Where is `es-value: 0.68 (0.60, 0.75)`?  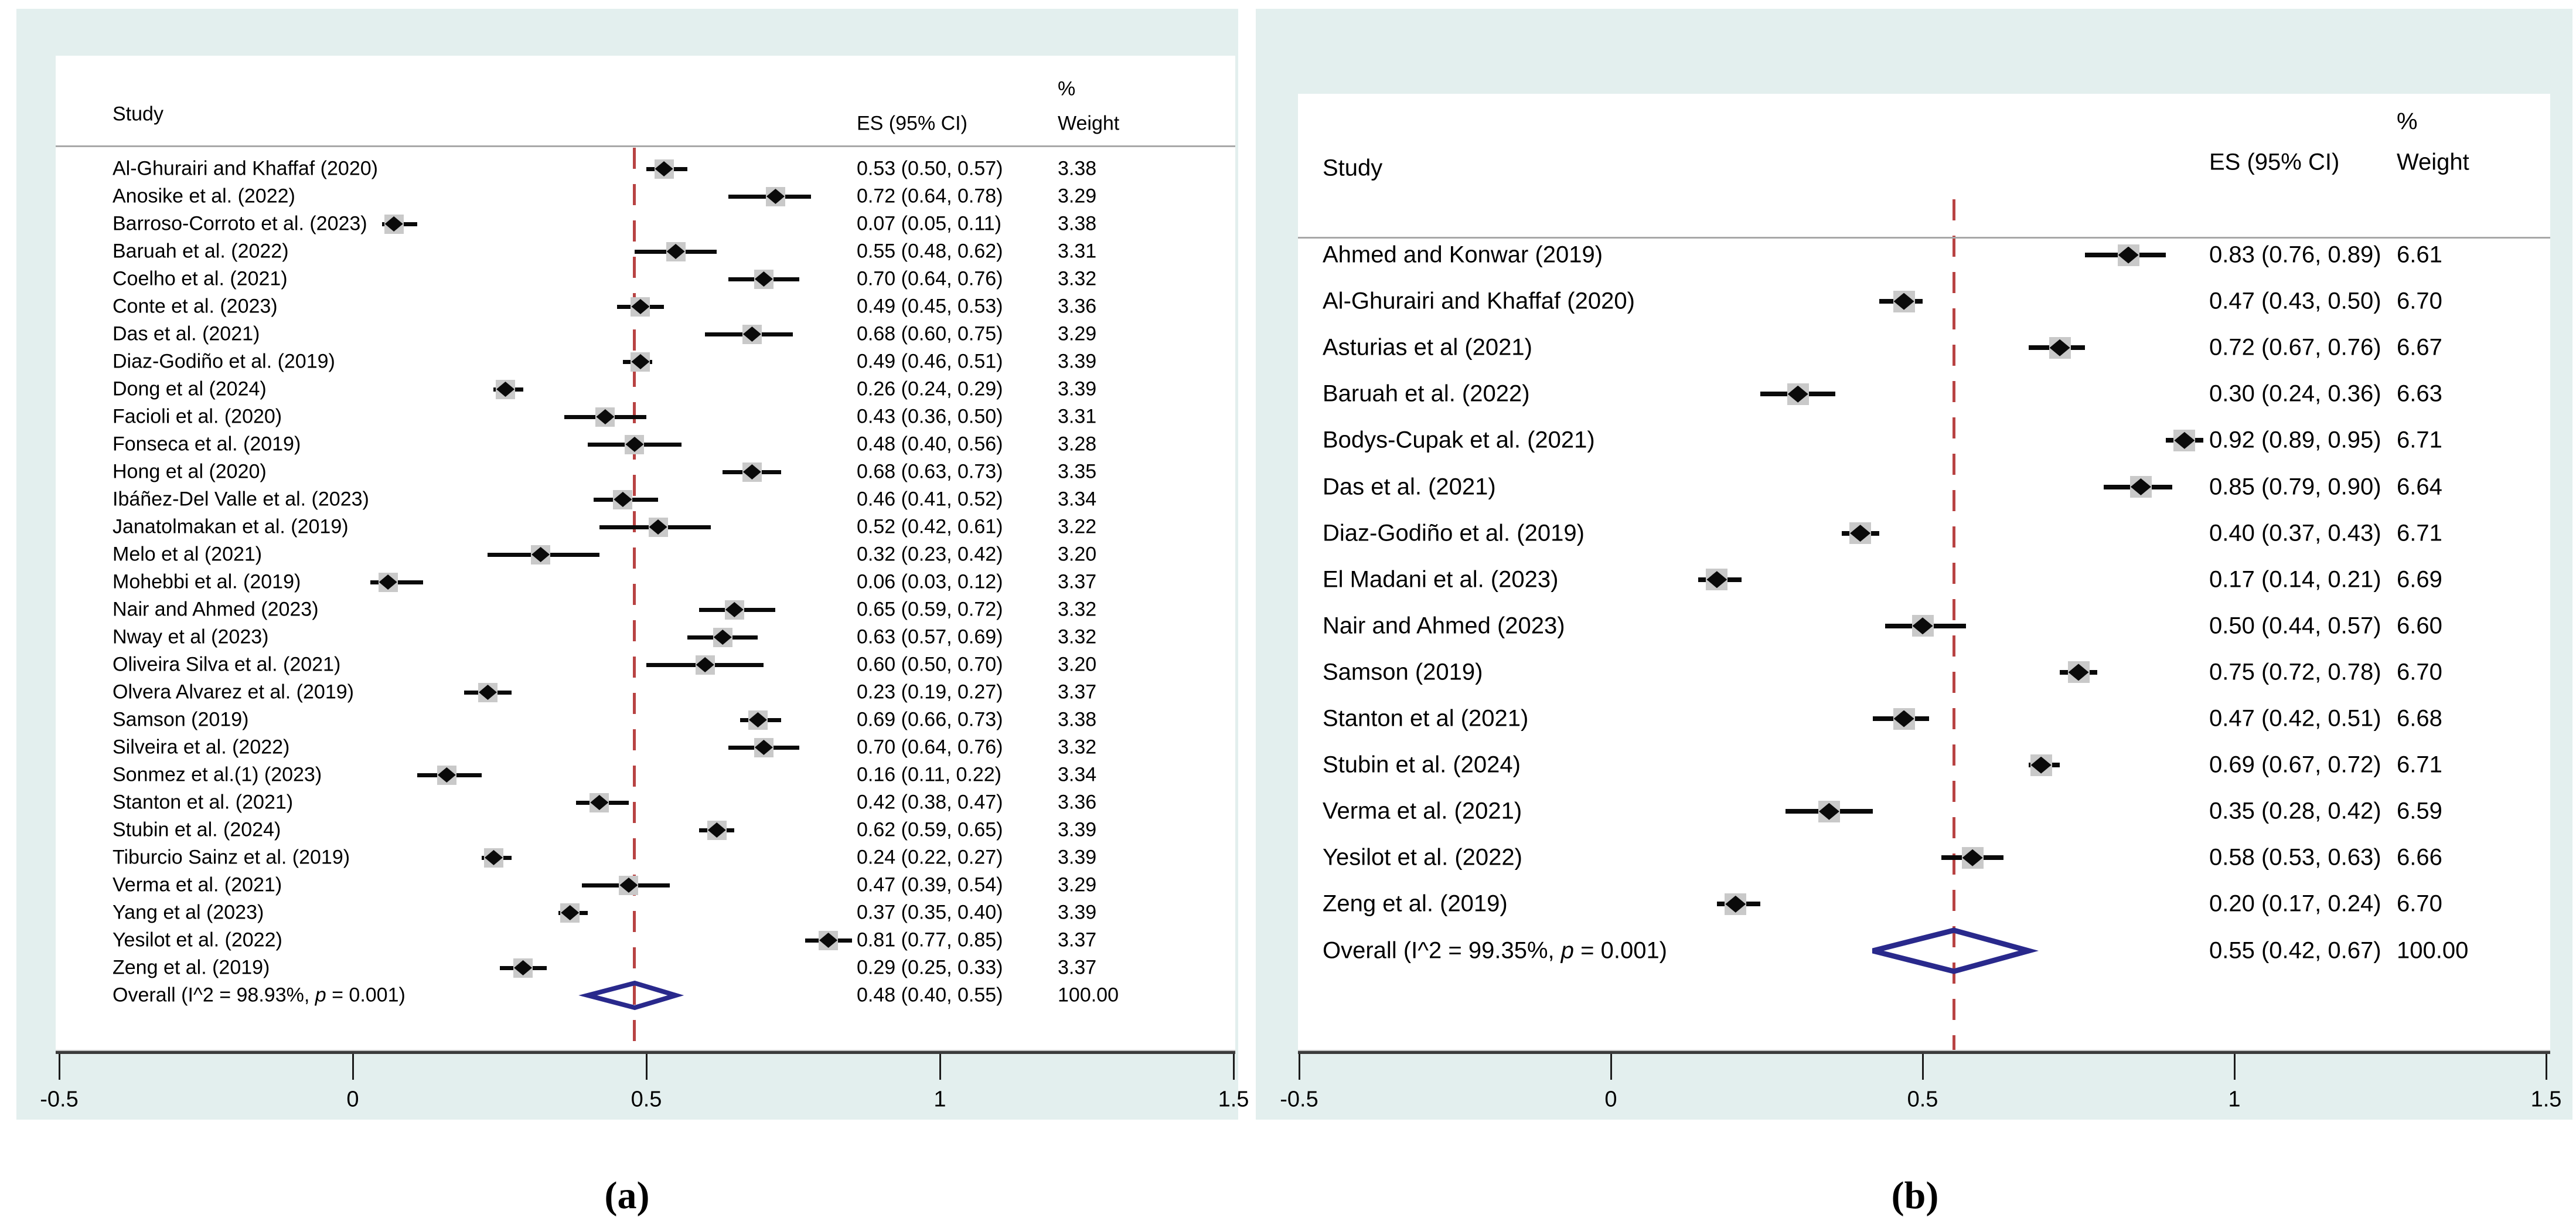
es-value: 0.68 (0.60, 0.75) is located at coordinates (930, 333).